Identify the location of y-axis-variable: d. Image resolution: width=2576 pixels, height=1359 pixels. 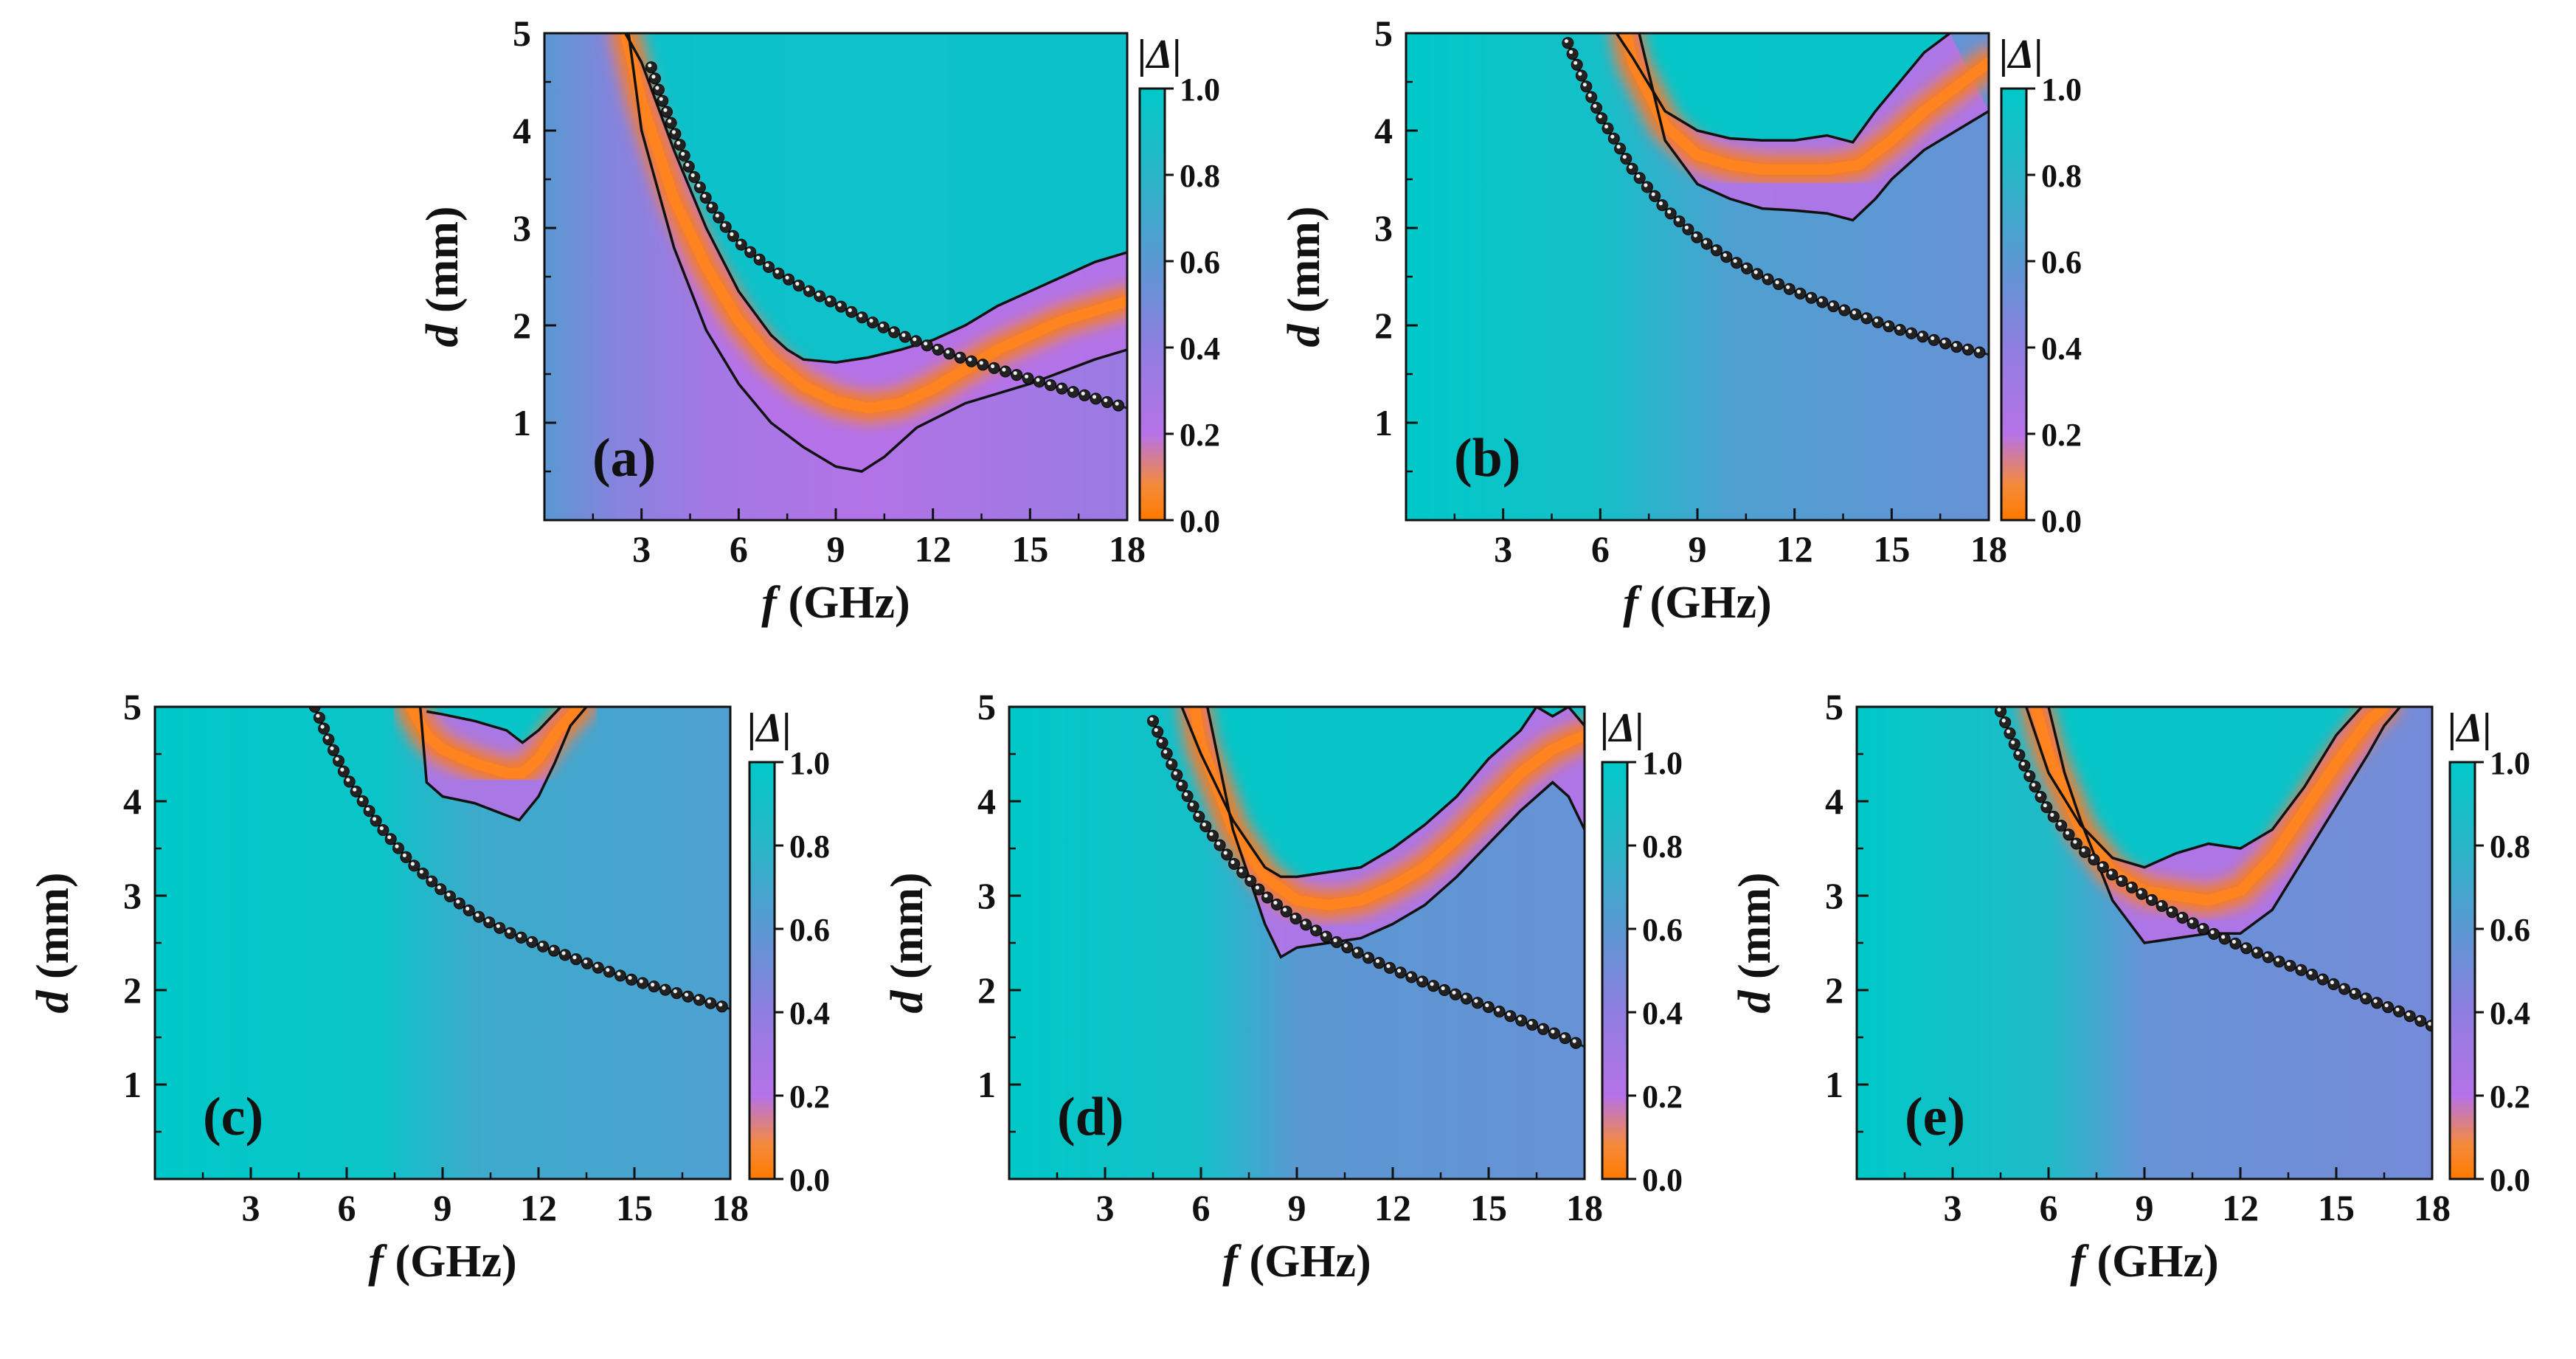
(1755, 1002).